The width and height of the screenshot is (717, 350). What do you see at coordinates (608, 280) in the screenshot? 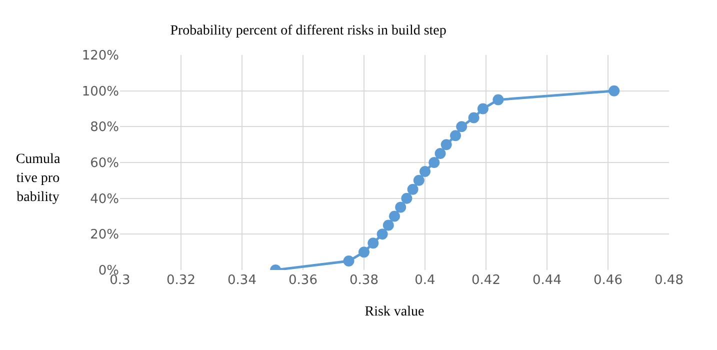
I see `x-tick-label: 0.46` at bounding box center [608, 280].